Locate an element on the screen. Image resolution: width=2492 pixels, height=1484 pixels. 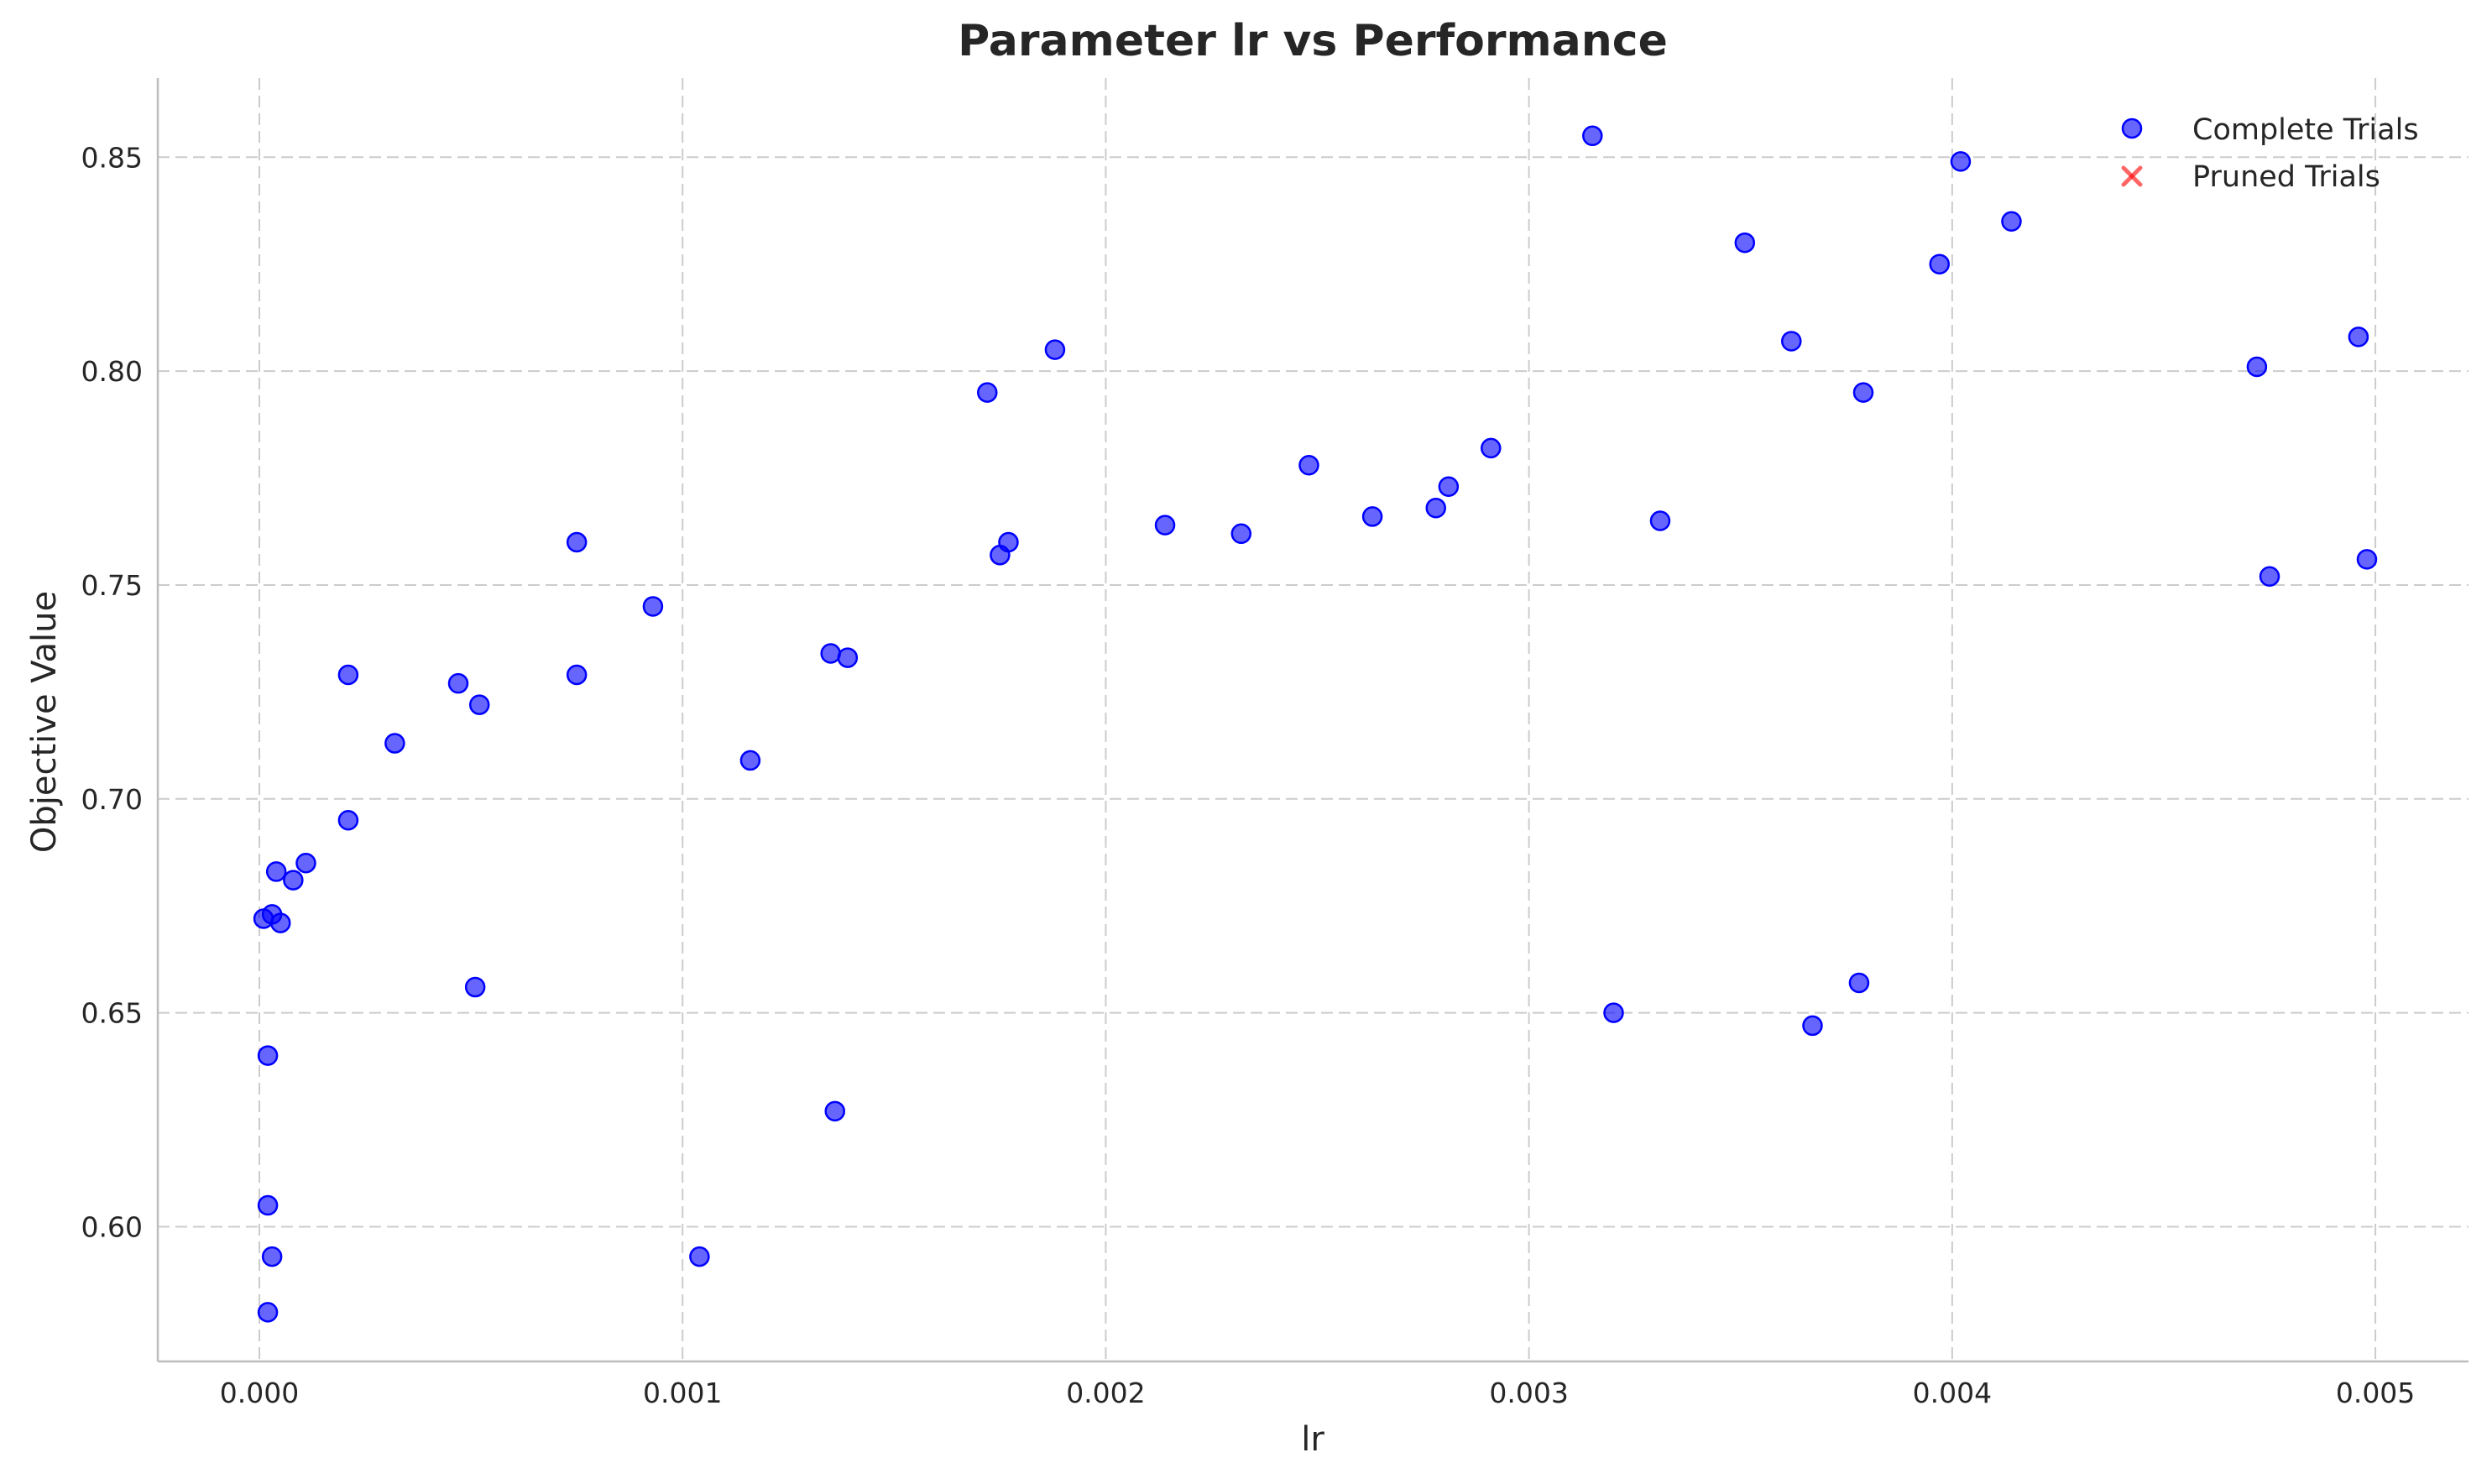
legend-complete-label: Complete Trials is located at coordinates (2305, 130).